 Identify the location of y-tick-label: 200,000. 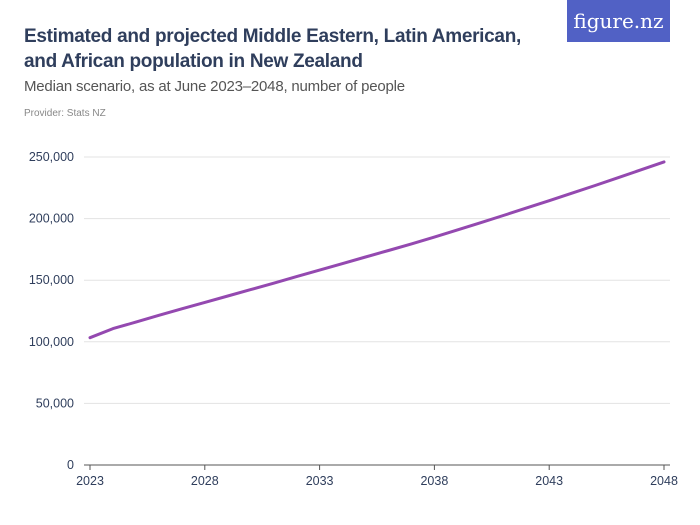
(51, 219).